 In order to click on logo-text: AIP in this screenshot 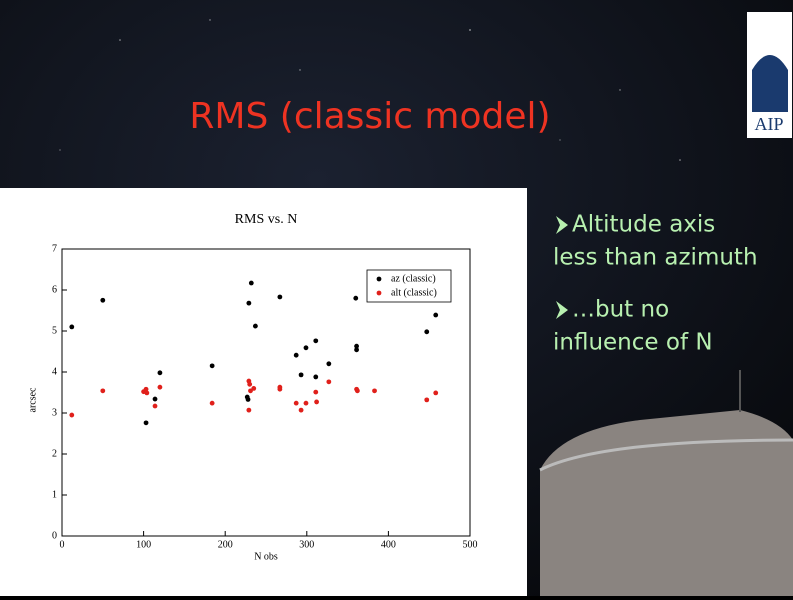, I will do `click(768, 124)`.